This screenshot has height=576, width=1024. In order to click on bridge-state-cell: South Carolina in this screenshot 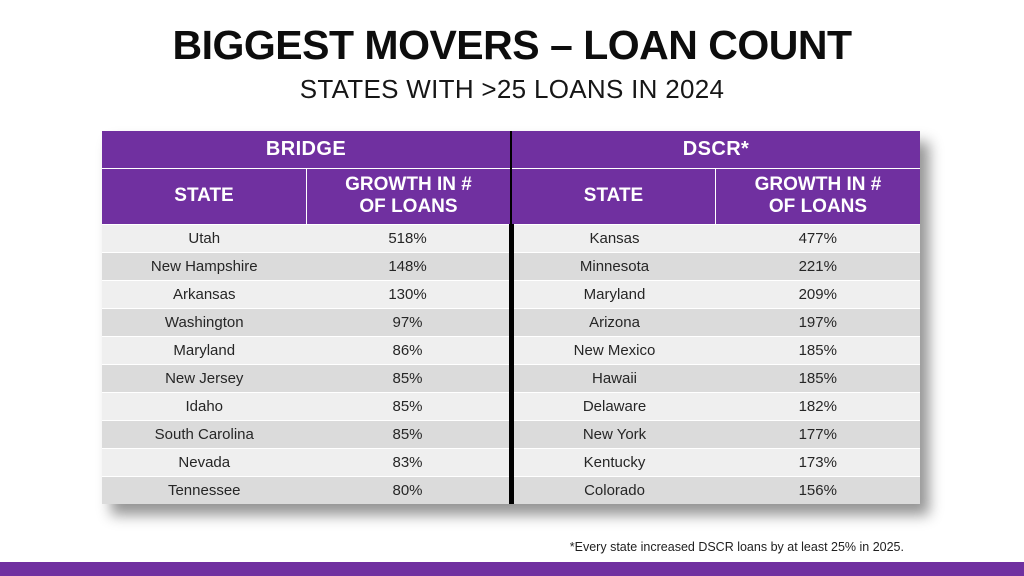, I will do `click(204, 433)`.